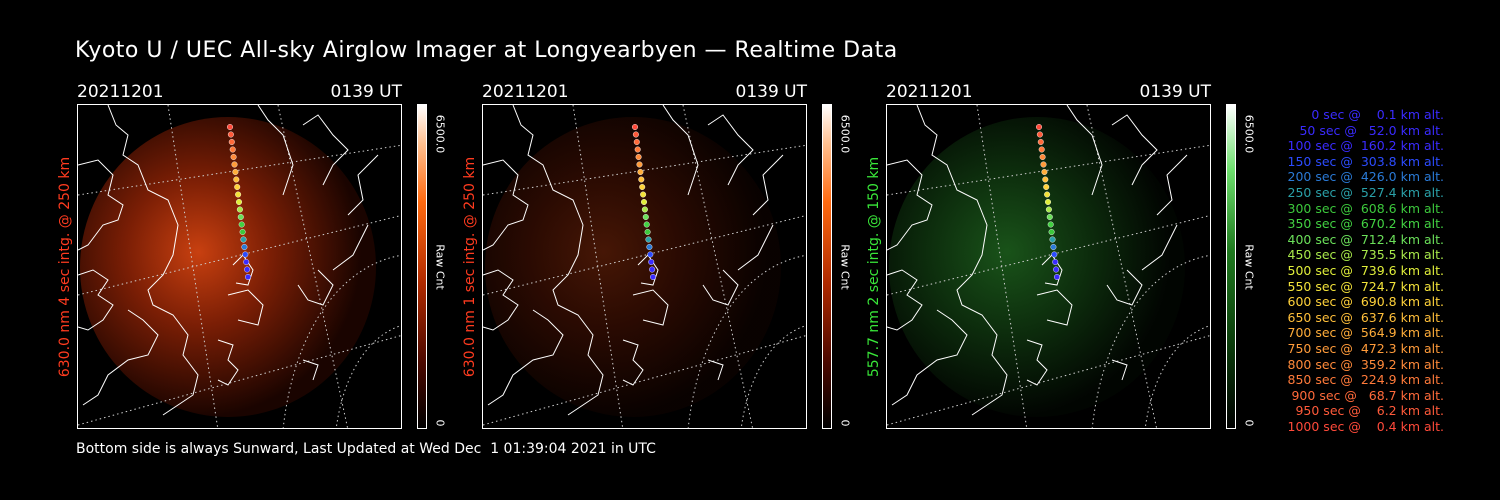  What do you see at coordinates (1365, 177) in the screenshot?
I see `legend-row: 200 sec @ 426.0 km alt.` at bounding box center [1365, 177].